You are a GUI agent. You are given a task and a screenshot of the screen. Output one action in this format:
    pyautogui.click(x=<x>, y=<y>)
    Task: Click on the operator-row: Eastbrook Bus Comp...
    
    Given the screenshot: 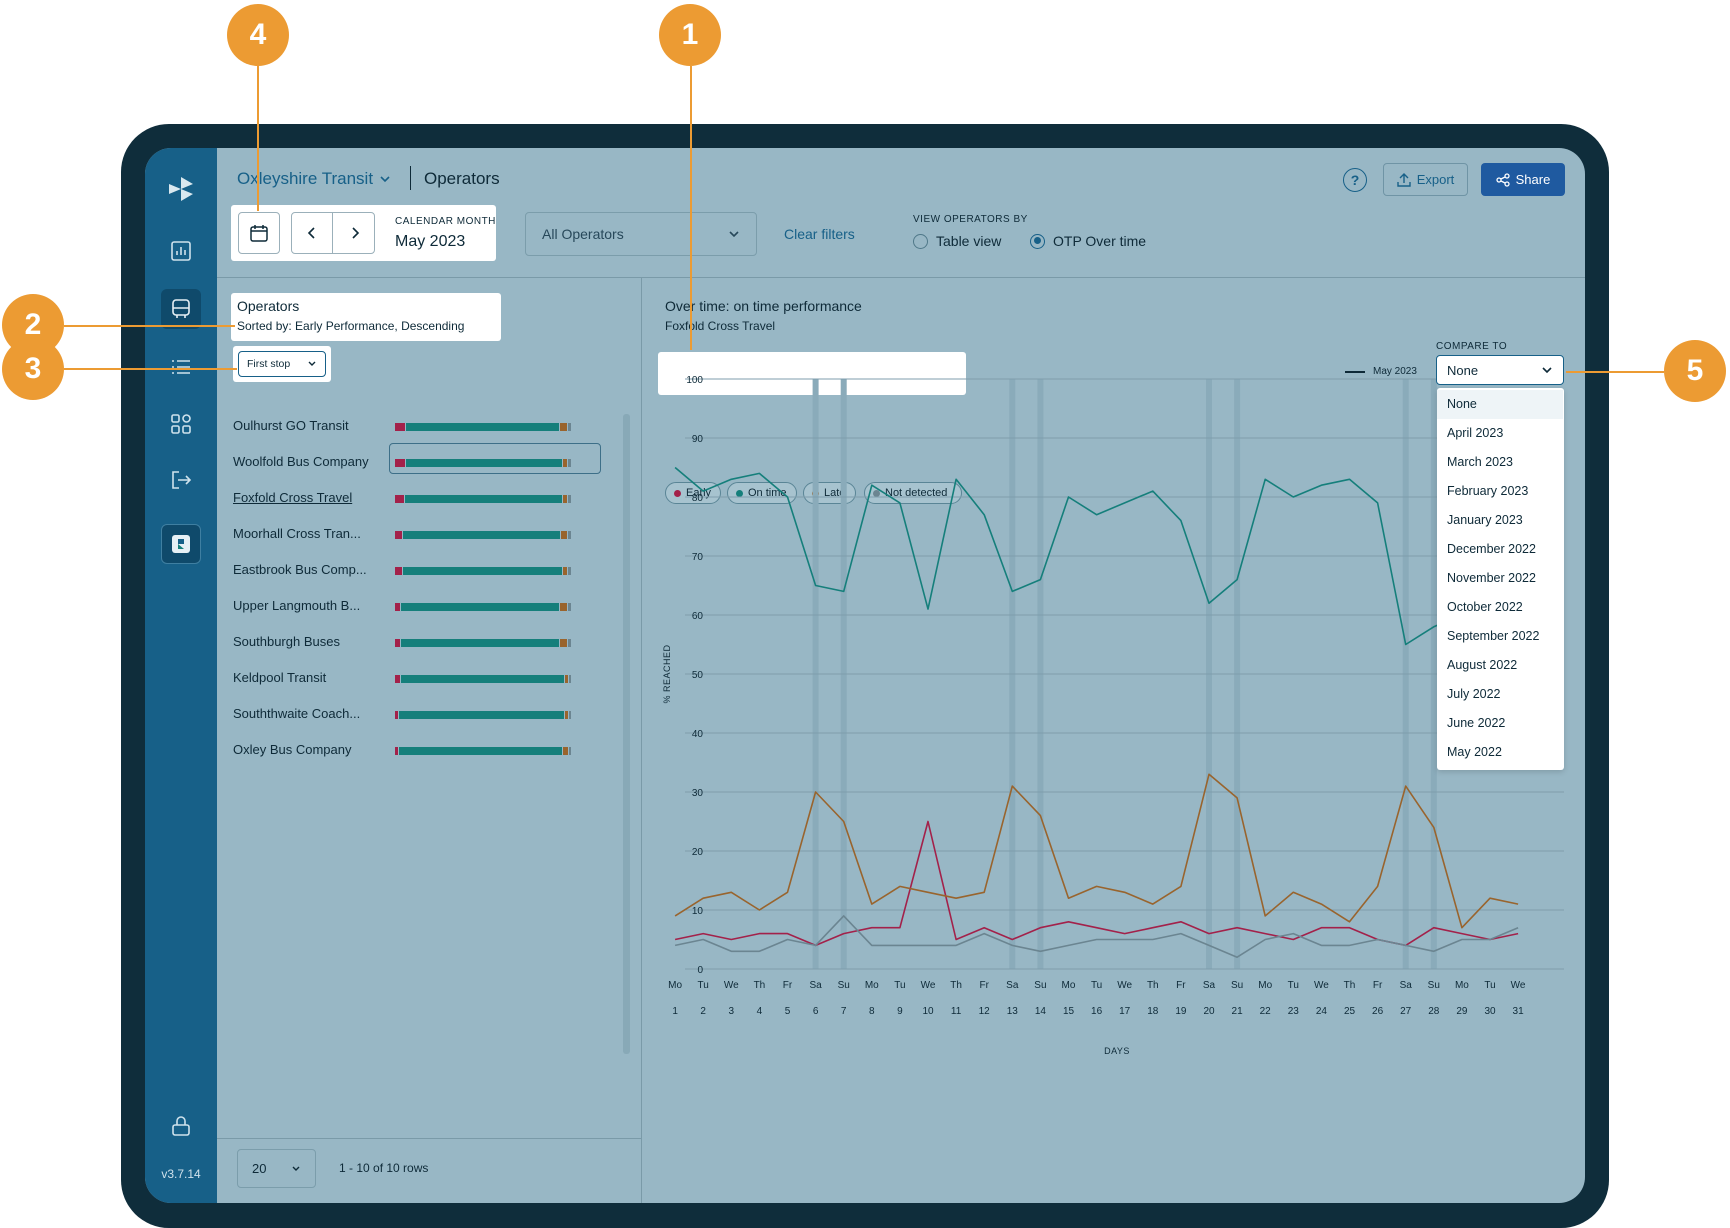 What is the action you would take?
    pyautogui.click(x=413, y=570)
    